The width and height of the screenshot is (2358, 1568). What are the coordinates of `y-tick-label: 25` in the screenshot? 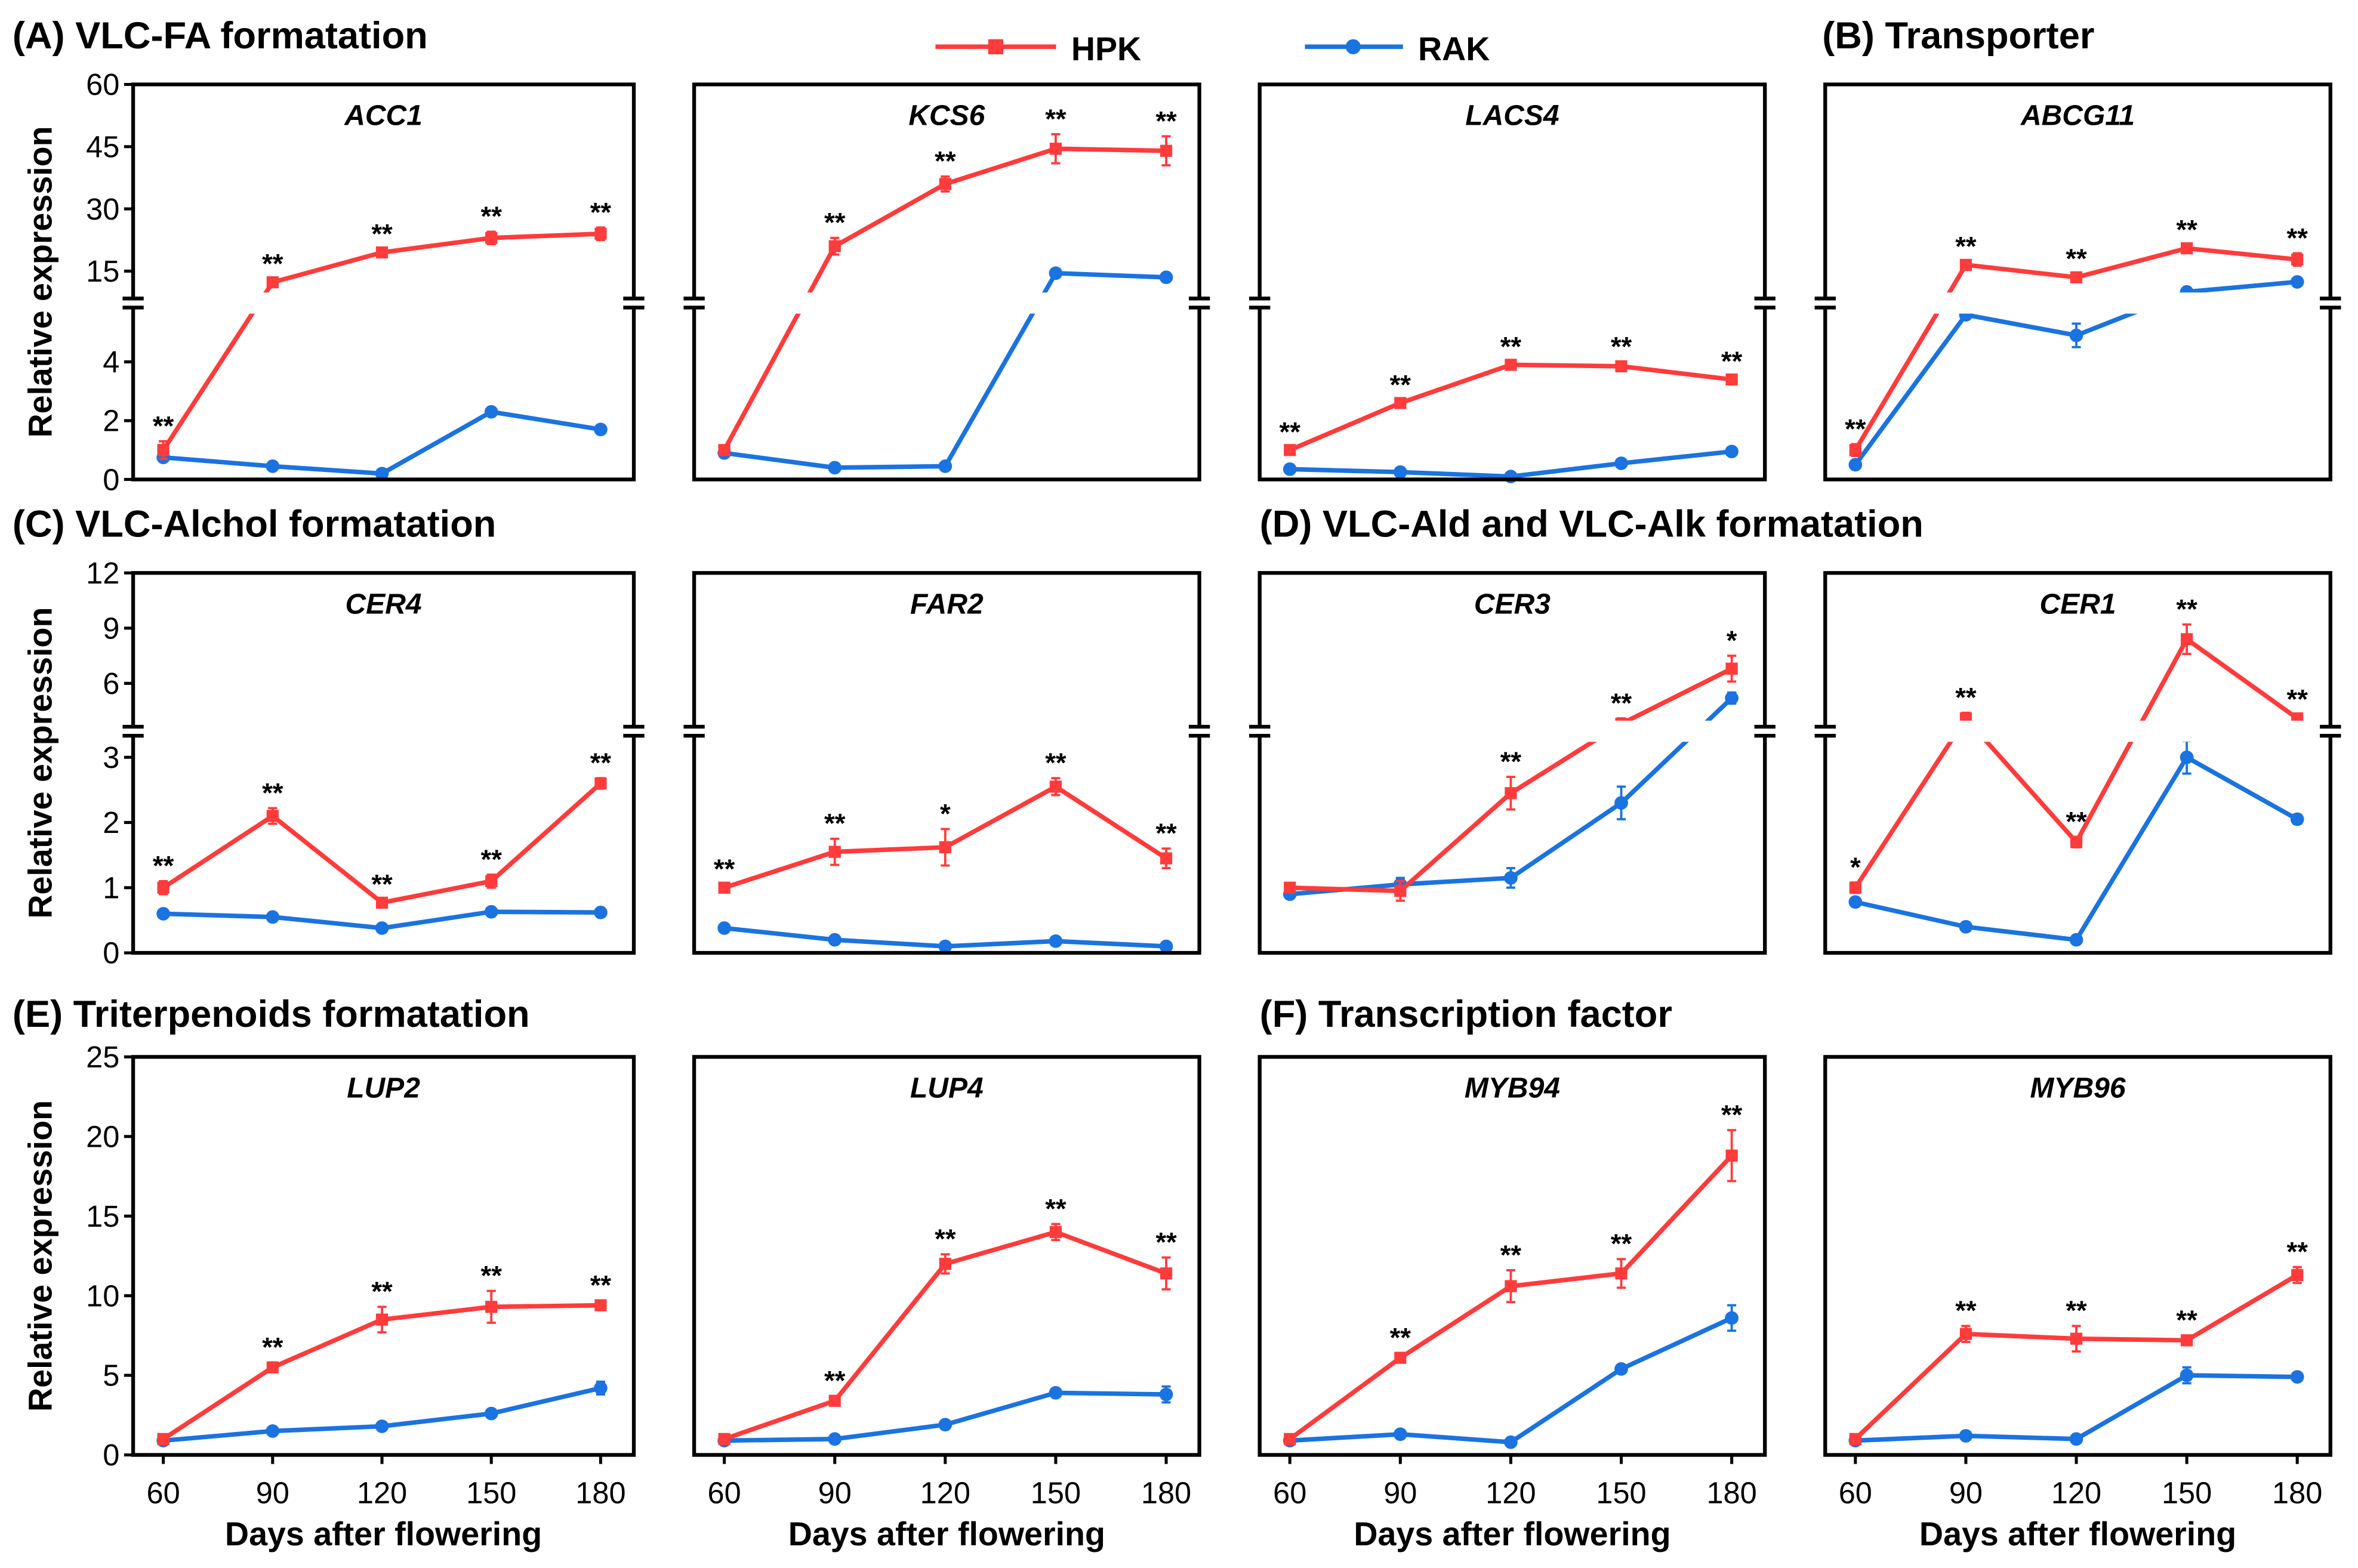 It's located at (102, 1057).